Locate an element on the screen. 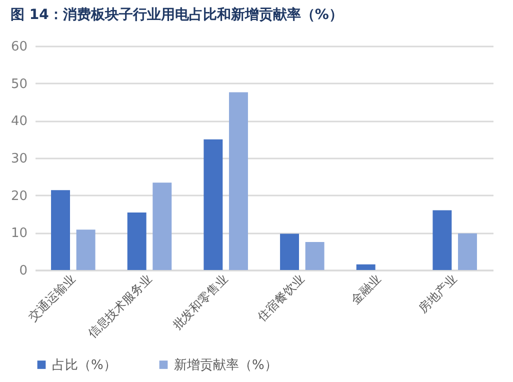  chart-title: 图 14：消费板块子行业用电占比和新增贡献率（%） is located at coordinates (176, 14).